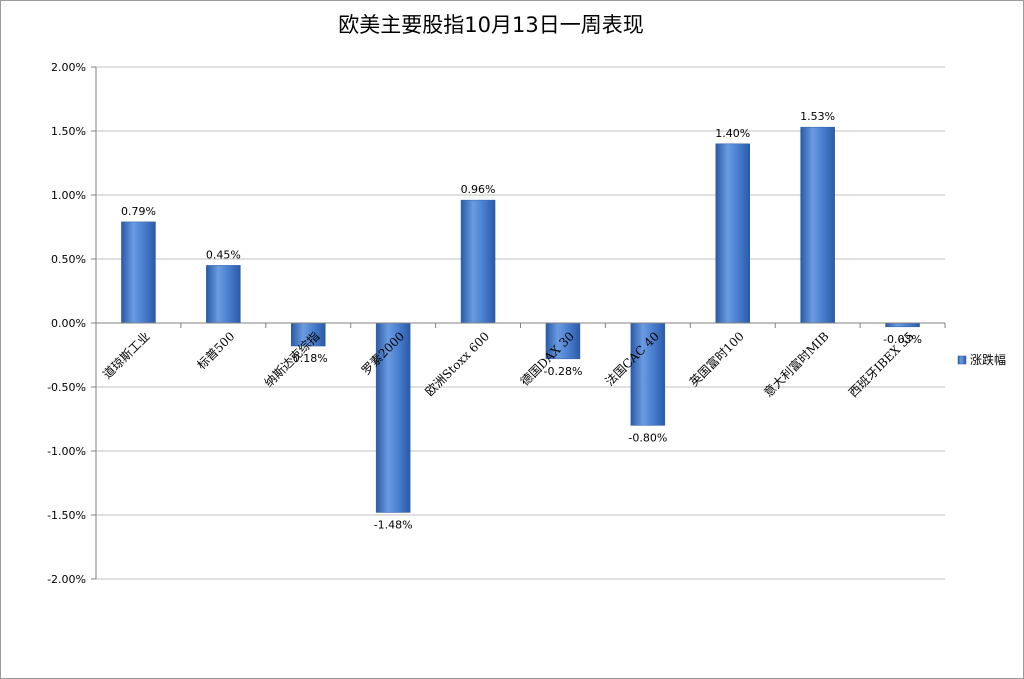  Describe the element at coordinates (962, 360) in the screenshot. I see `legend-swatch` at that location.